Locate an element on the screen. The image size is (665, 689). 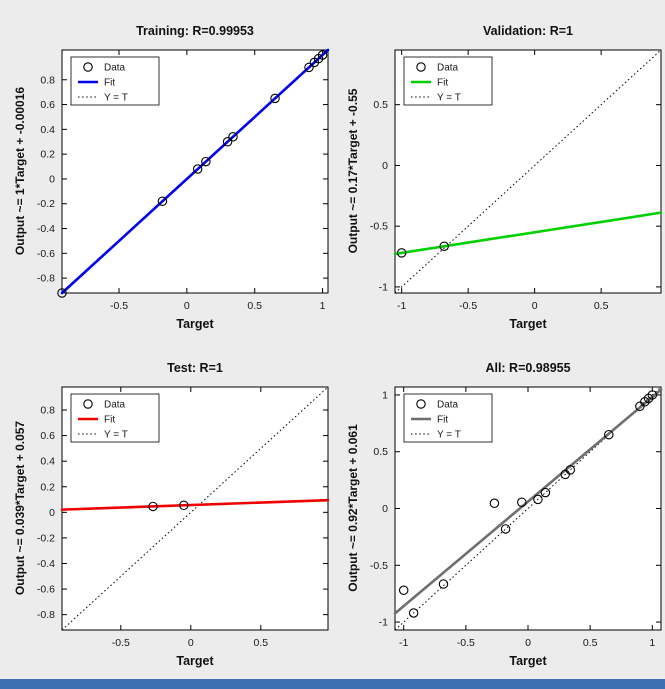
y-tick-label: 0.8 is located at coordinates (47, 80).